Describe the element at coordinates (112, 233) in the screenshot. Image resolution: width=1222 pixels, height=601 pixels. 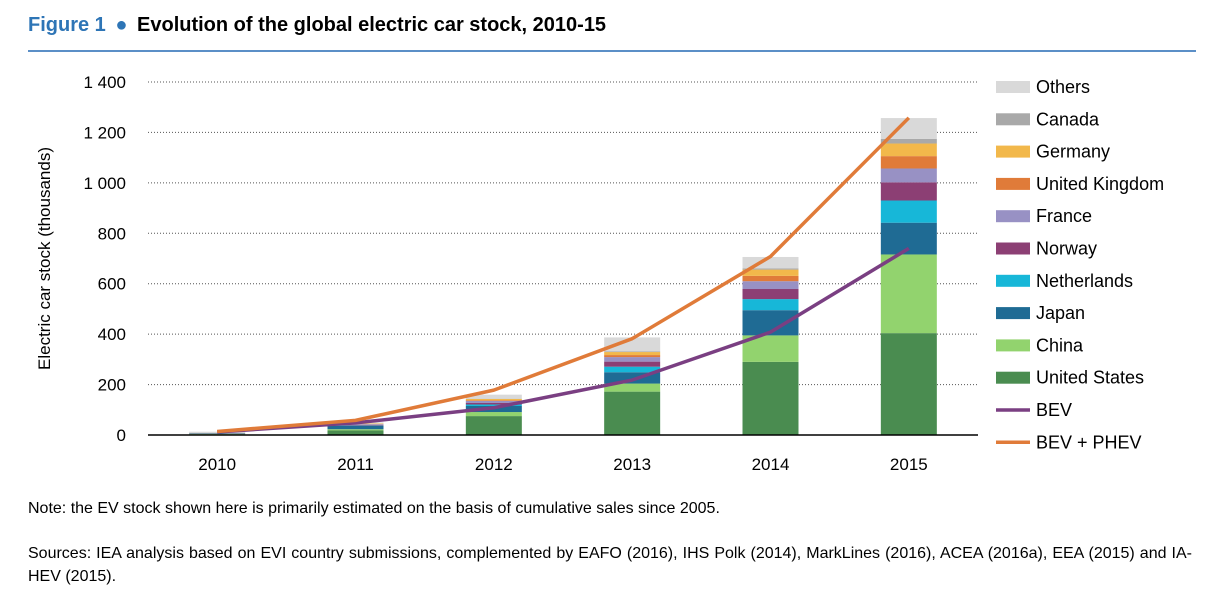
I see `y-tick-label: 800` at that location.